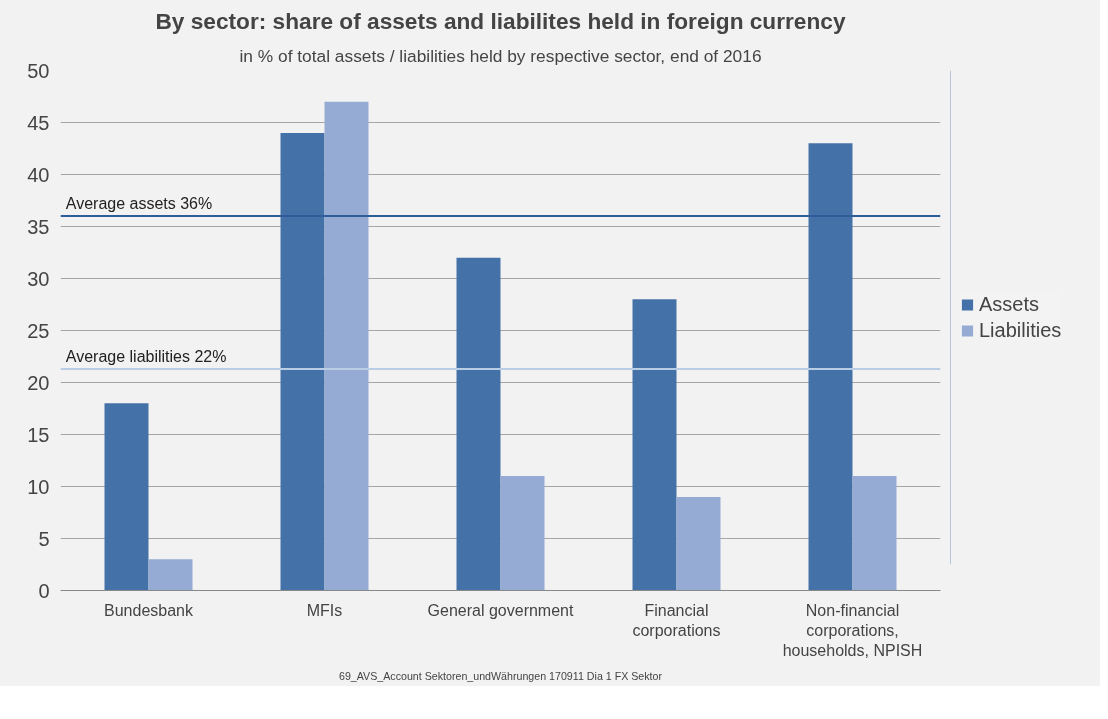  I want to click on y-tick-label: 35, so click(38, 226).